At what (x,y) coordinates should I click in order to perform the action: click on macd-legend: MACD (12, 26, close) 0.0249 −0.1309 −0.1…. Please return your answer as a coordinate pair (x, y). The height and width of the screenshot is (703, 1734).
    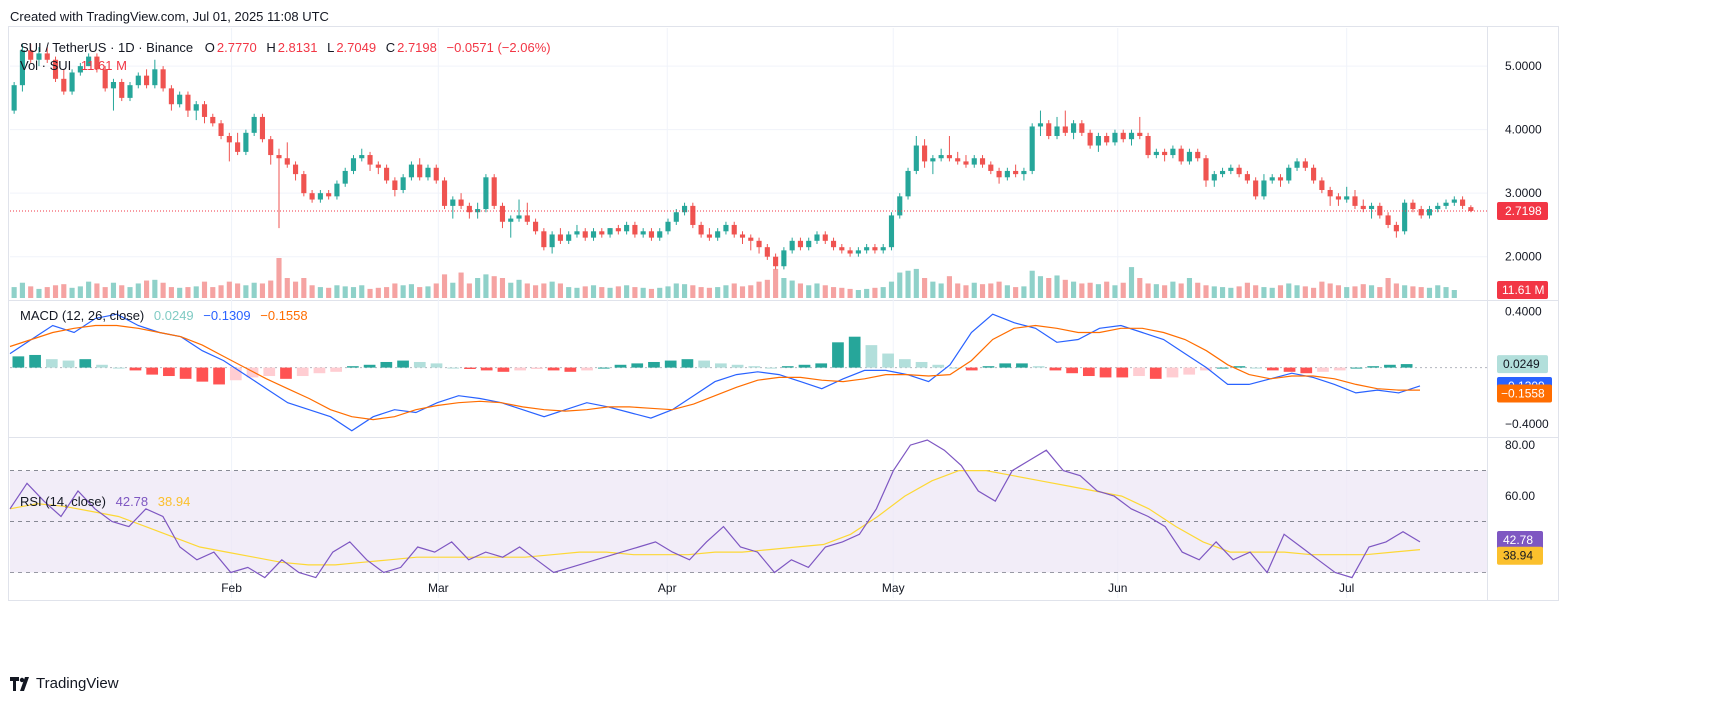
    Looking at the image, I should click on (165, 315).